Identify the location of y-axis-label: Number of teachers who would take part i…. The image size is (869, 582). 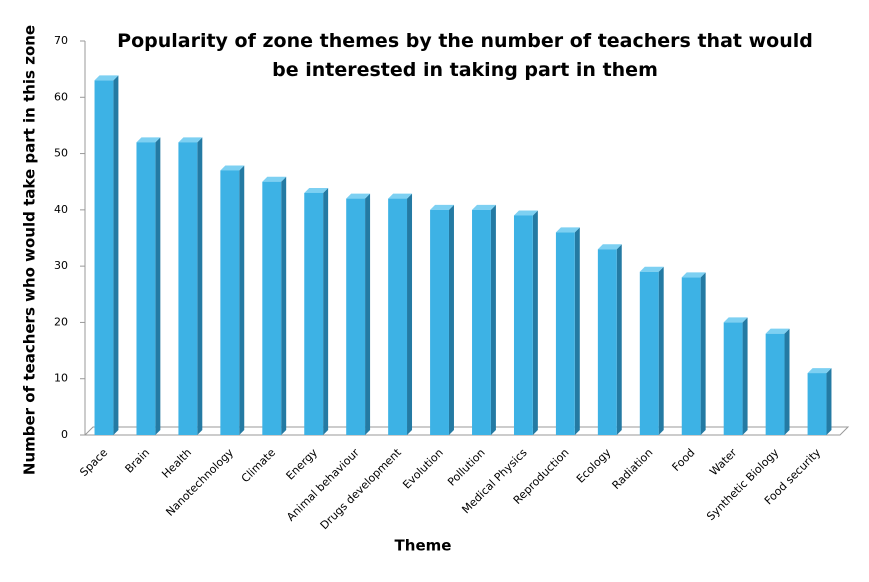
(30, 250).